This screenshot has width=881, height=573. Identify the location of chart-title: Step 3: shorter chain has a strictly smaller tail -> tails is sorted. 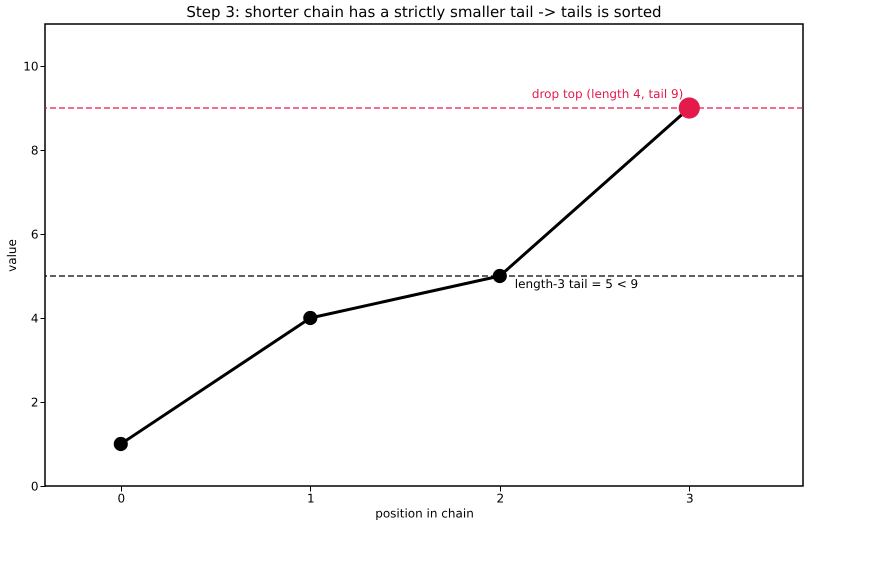
(424, 12).